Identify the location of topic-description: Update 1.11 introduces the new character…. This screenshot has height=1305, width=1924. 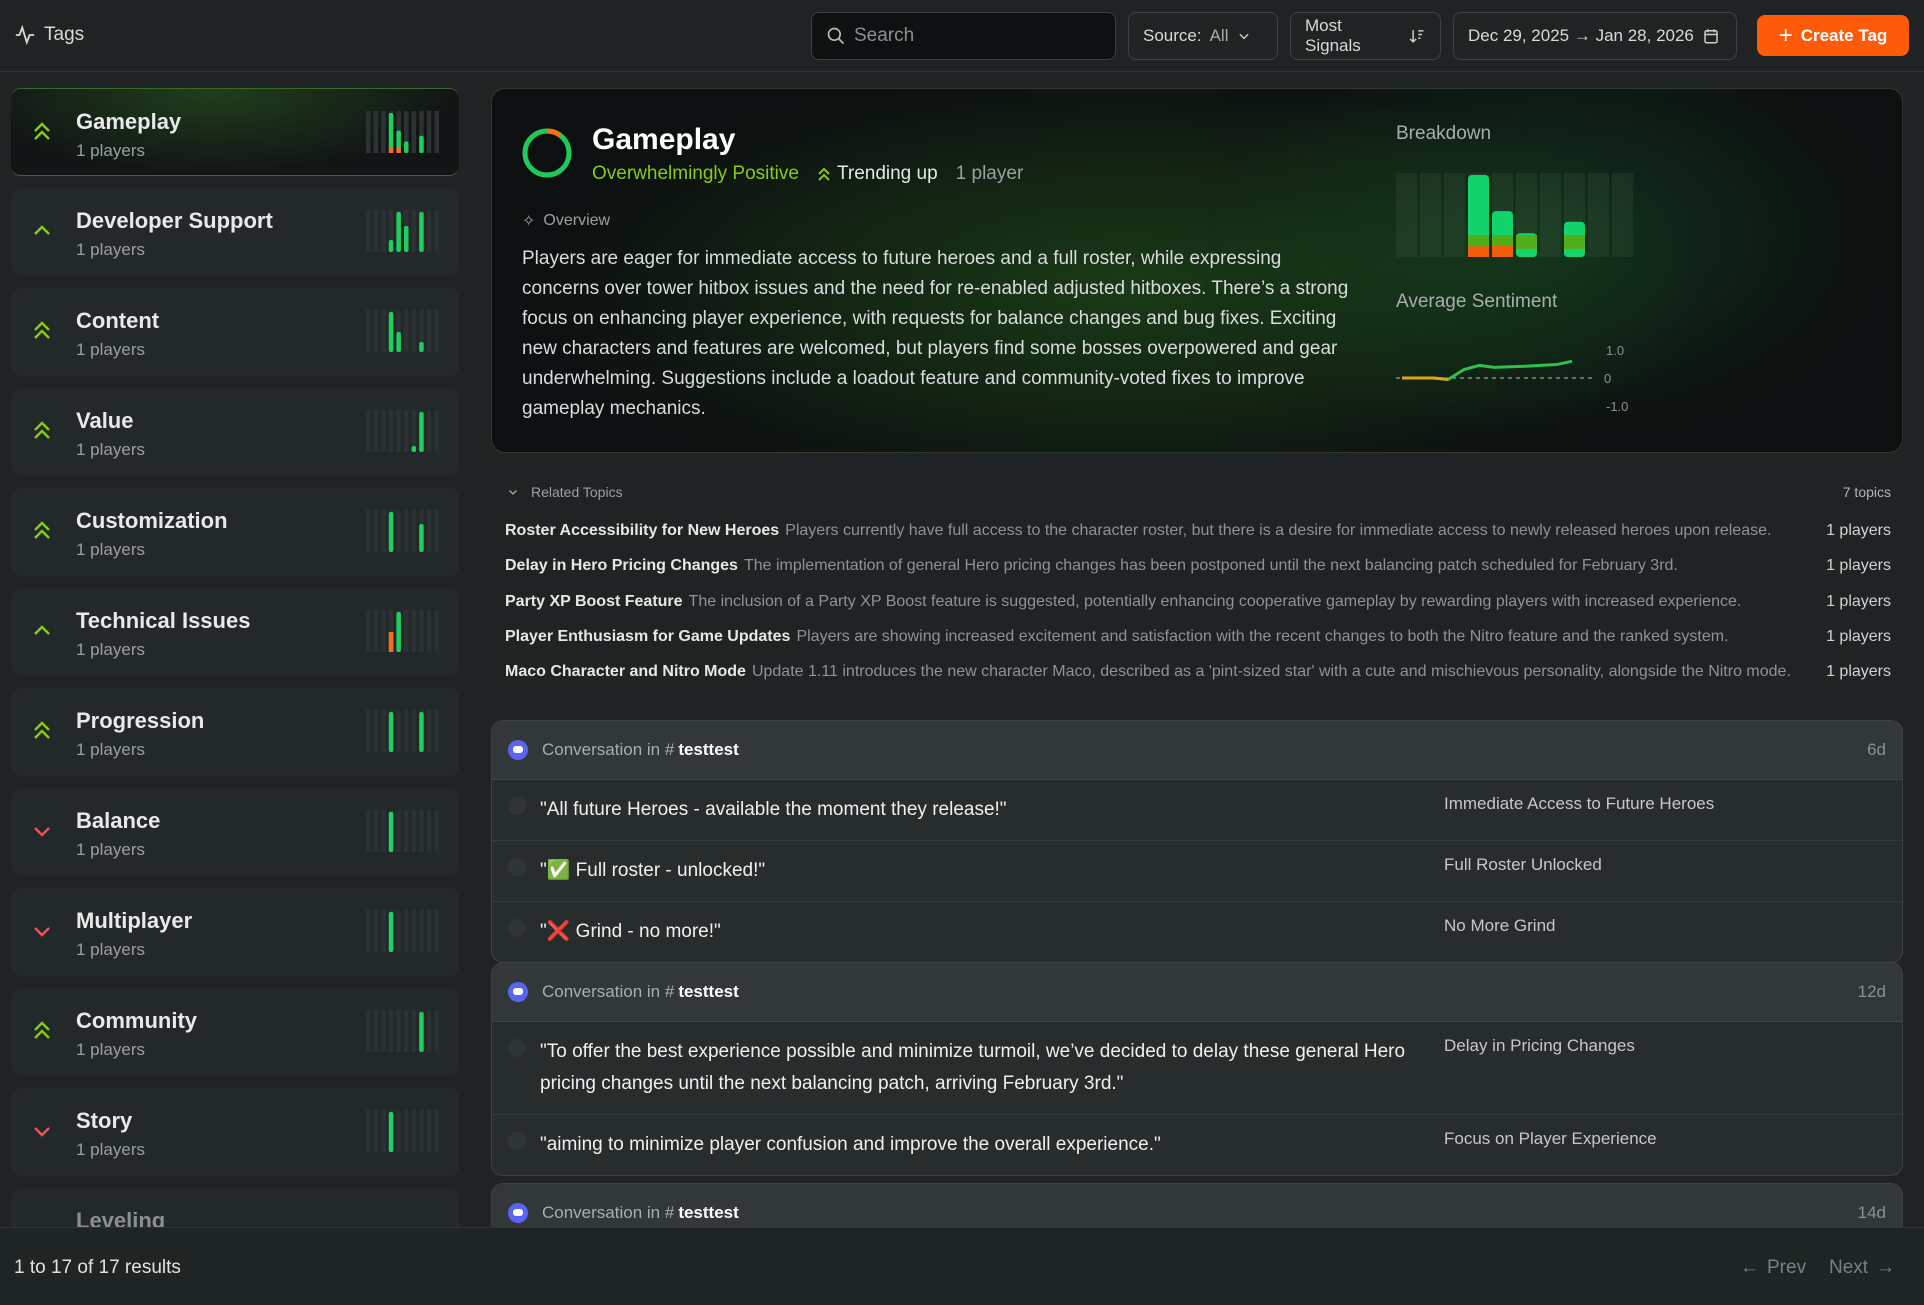
(1271, 672).